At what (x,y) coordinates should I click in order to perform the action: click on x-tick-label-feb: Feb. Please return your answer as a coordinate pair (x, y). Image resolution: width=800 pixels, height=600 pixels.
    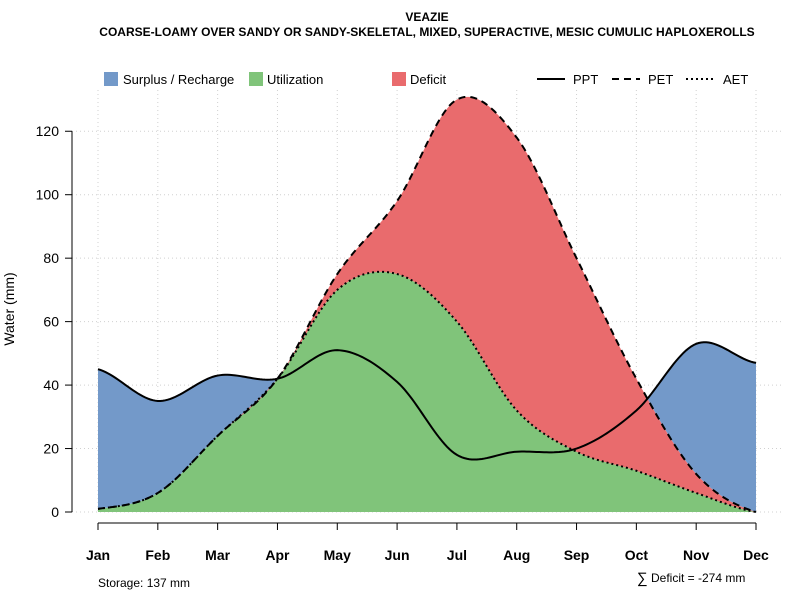
    Looking at the image, I should click on (157, 555).